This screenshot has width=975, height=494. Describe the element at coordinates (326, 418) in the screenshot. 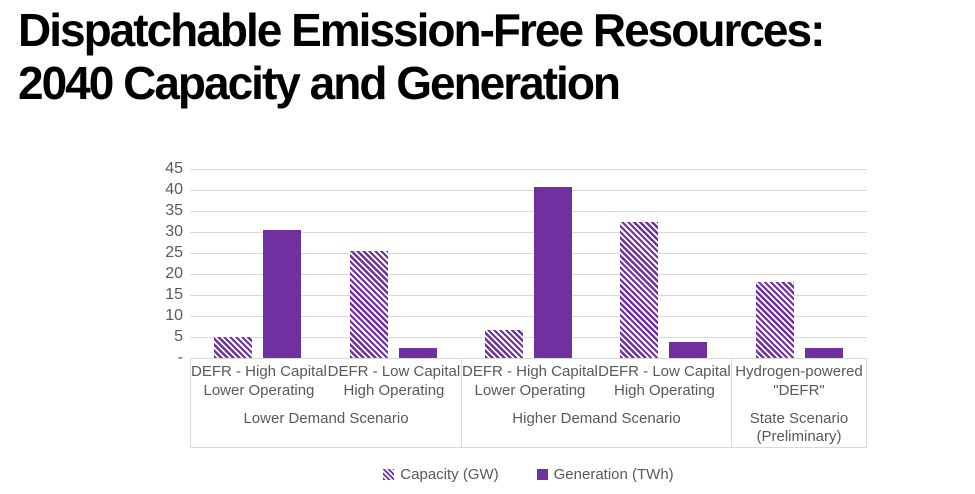

I see `group-label-0: Lower Demand Scenario` at that location.